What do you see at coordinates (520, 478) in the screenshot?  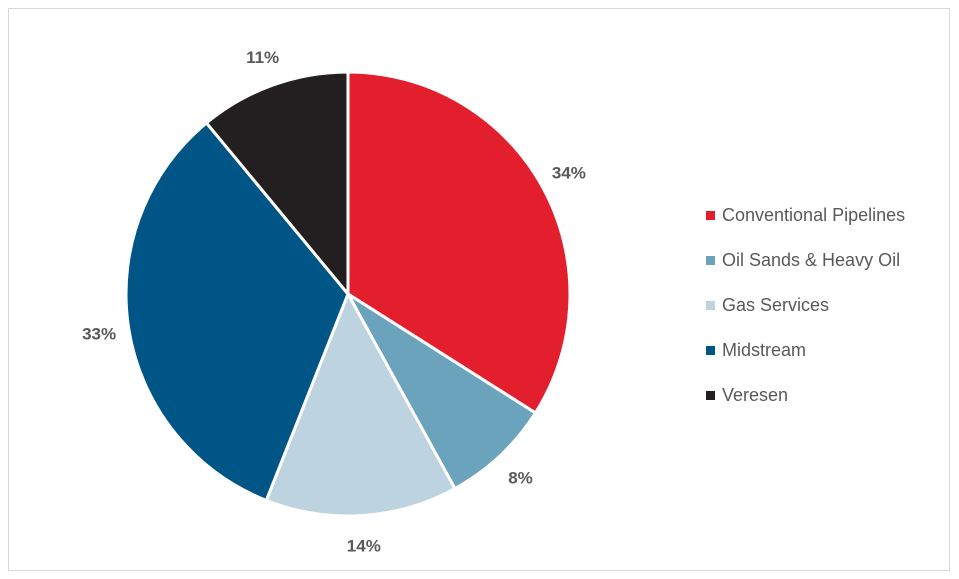 I see `data-label-oil-sands-heavy-oil: 8%` at bounding box center [520, 478].